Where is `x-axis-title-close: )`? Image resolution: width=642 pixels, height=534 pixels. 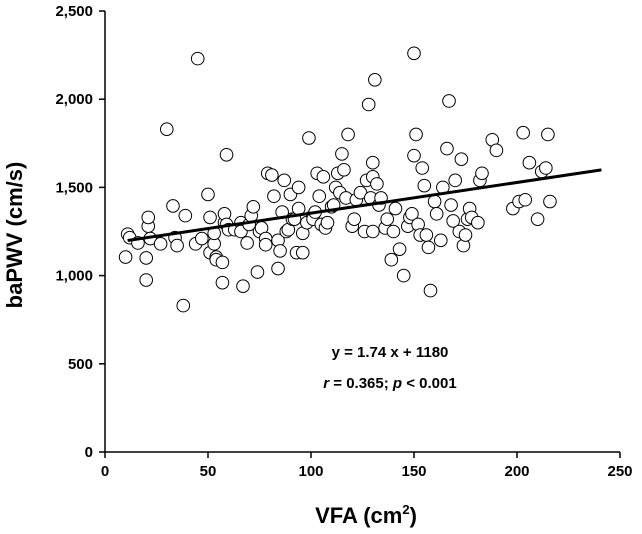 x-axis-title-close: ) is located at coordinates (413, 515).